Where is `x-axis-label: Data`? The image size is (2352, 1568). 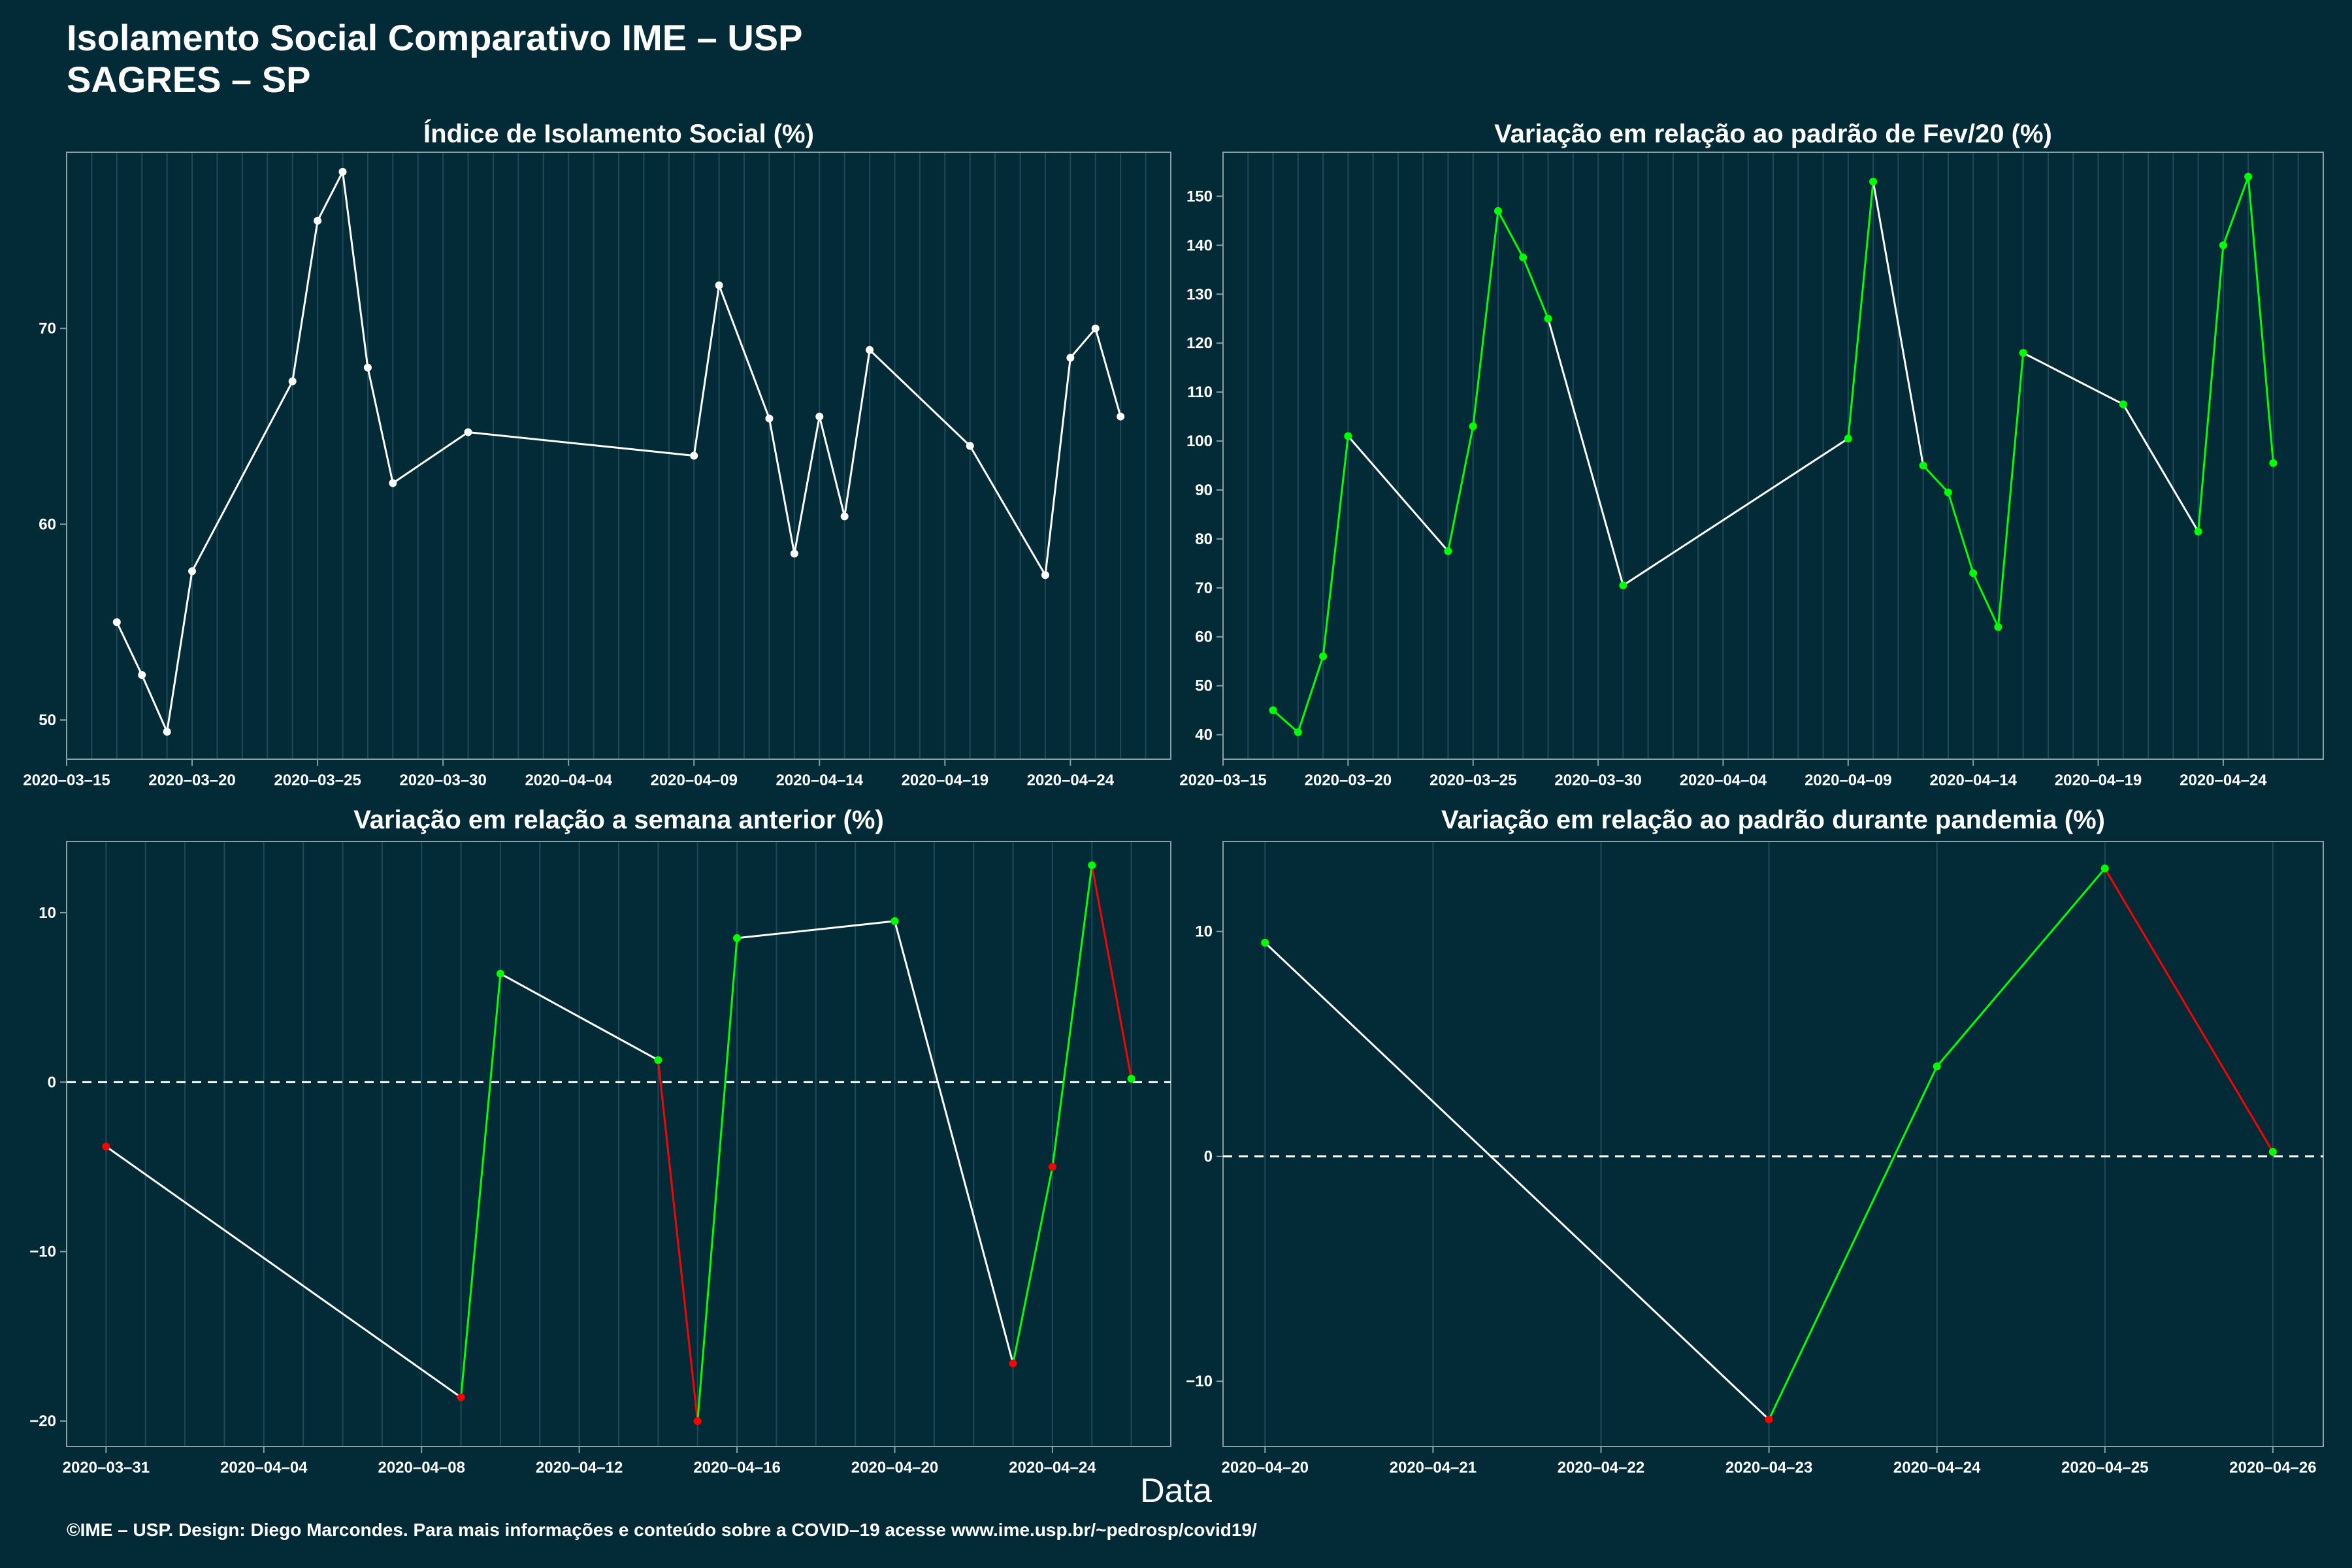
x-axis-label: Data is located at coordinates (1176, 1491).